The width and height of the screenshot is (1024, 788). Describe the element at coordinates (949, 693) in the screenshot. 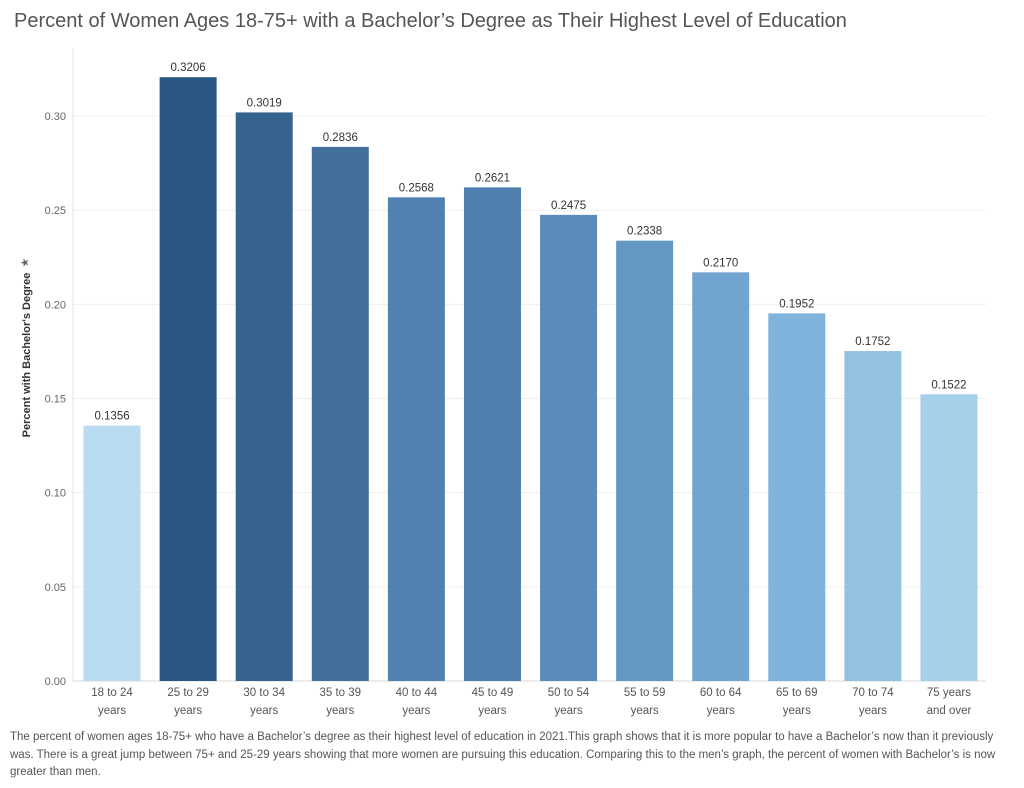

I see `x-tick-label: 75 years` at that location.